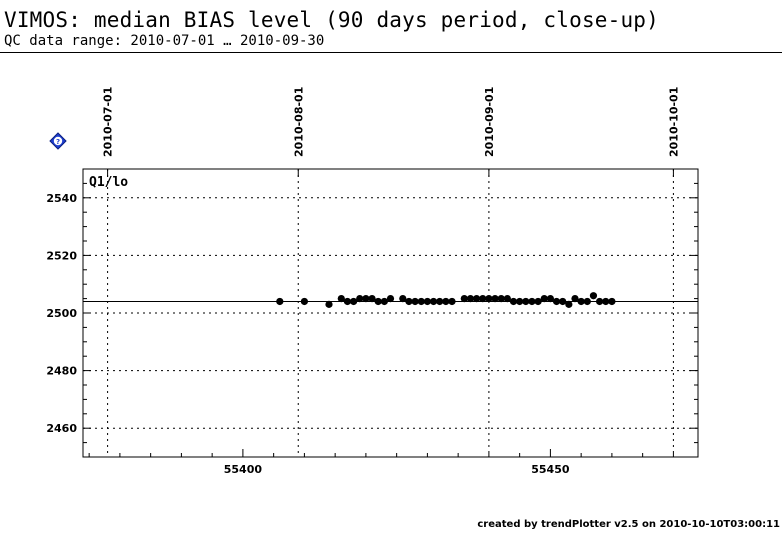 This screenshot has height=542, width=782. I want to click on top-date-label: 2010-10-01, so click(673, 122).